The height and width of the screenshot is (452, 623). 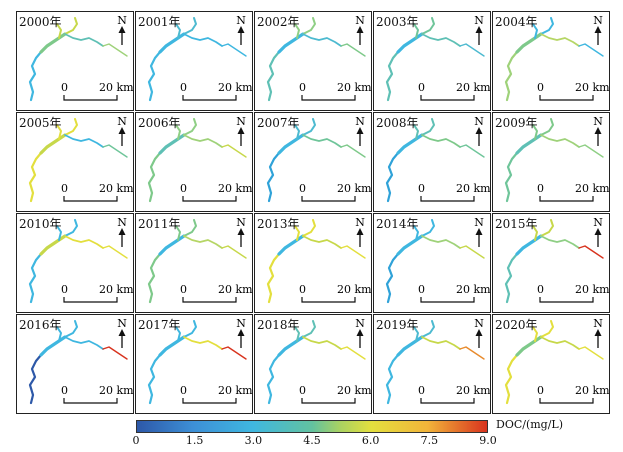 What do you see at coordinates (397, 123) in the screenshot?
I see `year-label: 2008年` at bounding box center [397, 123].